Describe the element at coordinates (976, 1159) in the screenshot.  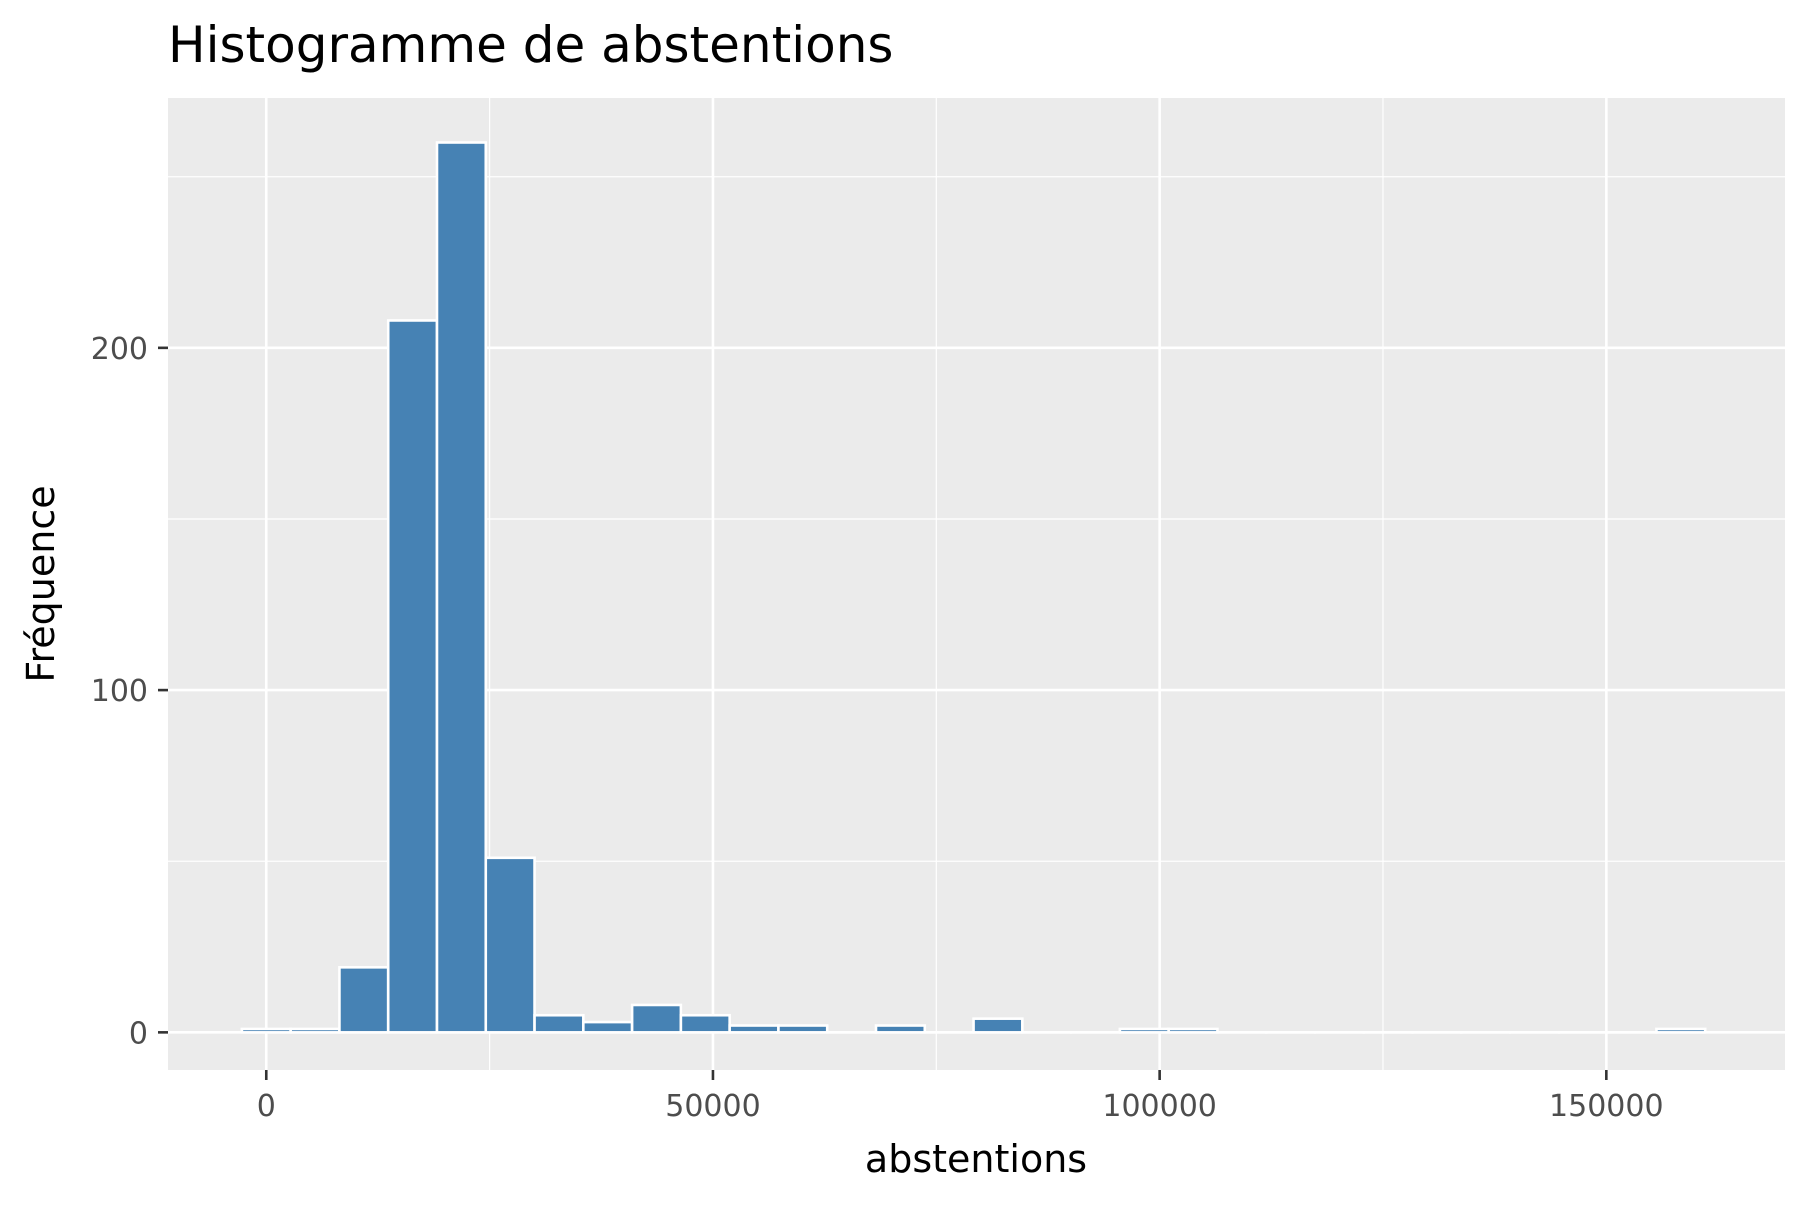
I see `x-axis-title: abstentions` at that location.